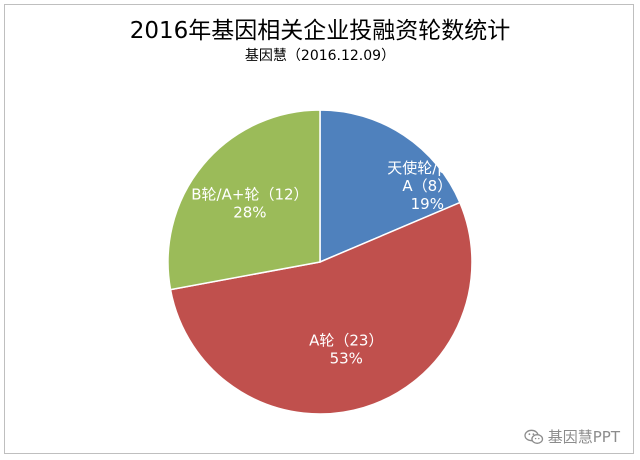 This screenshot has height=460, width=640. I want to click on slice-label: B轮/A+轮（12） 28%, so click(249, 204).